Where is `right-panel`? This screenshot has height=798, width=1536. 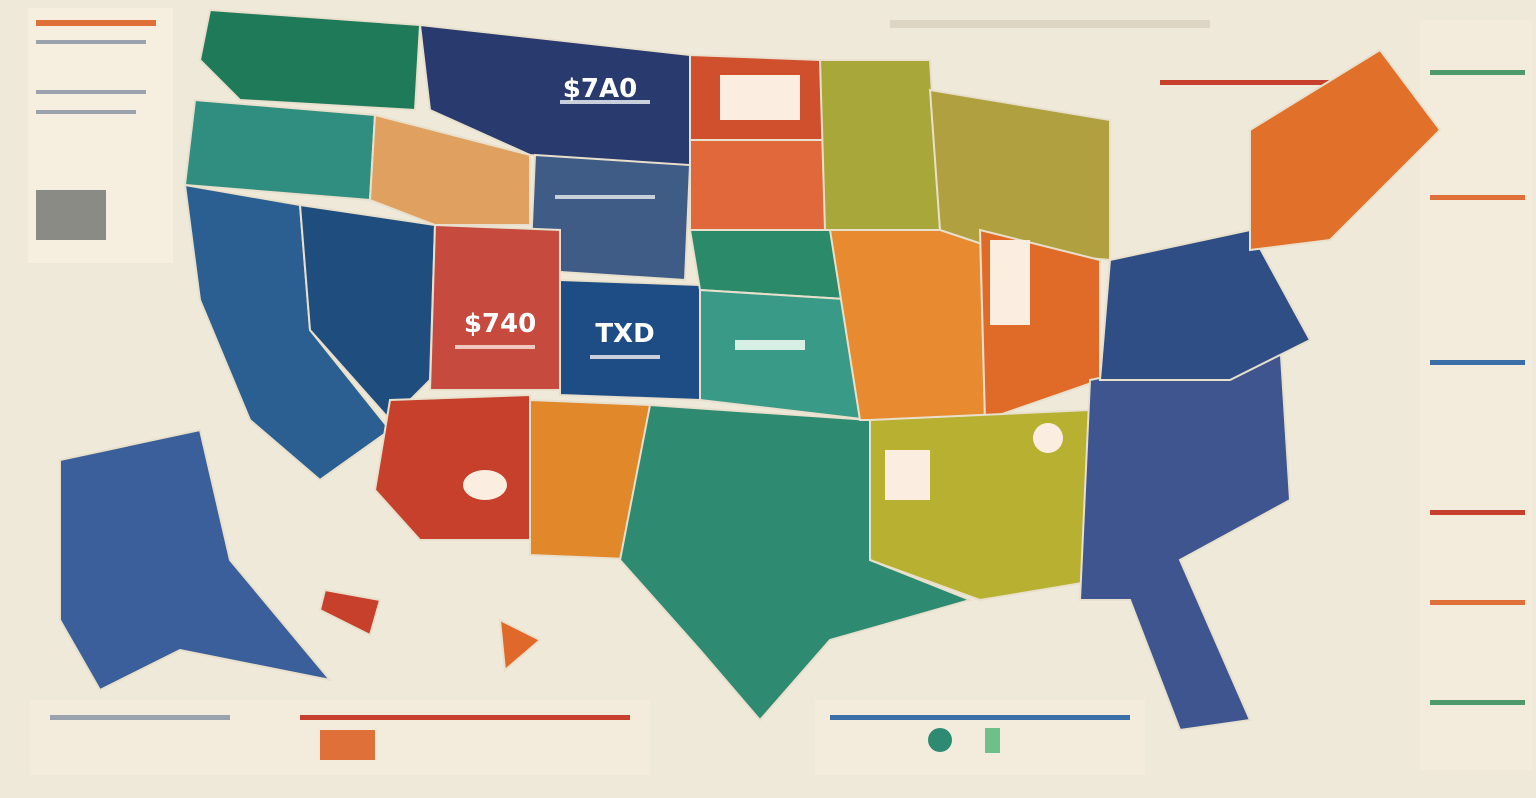
right-panel is located at coordinates (1476, 395).